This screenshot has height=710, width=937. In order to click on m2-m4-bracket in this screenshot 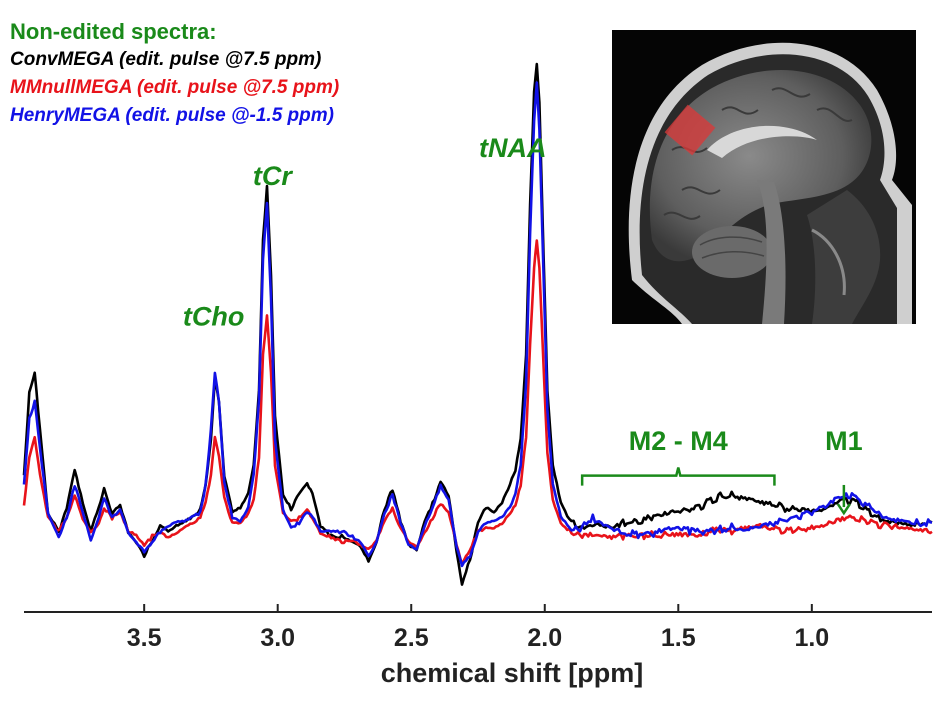, I will do `click(678, 476)`.